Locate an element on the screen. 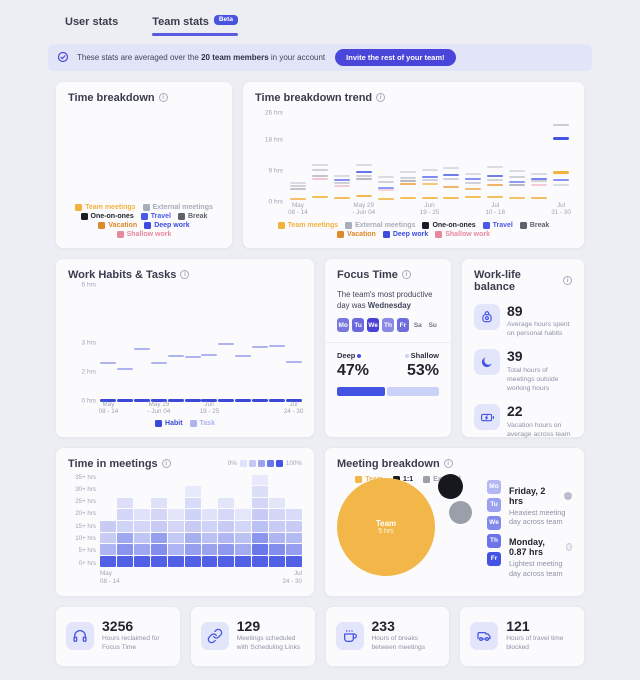 The image size is (640, 680). check-circle-icon is located at coordinates (63, 57).